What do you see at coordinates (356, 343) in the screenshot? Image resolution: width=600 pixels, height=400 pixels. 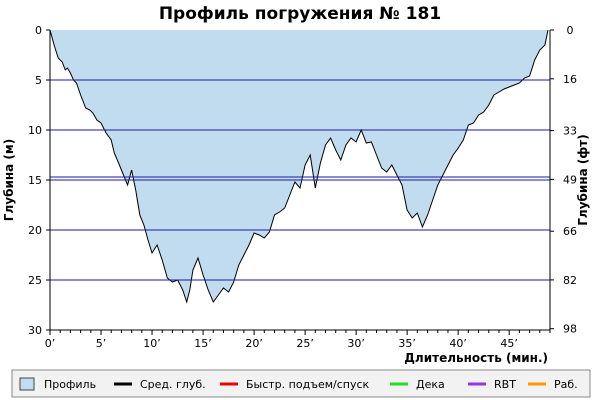 I see `x-tick-label: 30’` at bounding box center [356, 343].